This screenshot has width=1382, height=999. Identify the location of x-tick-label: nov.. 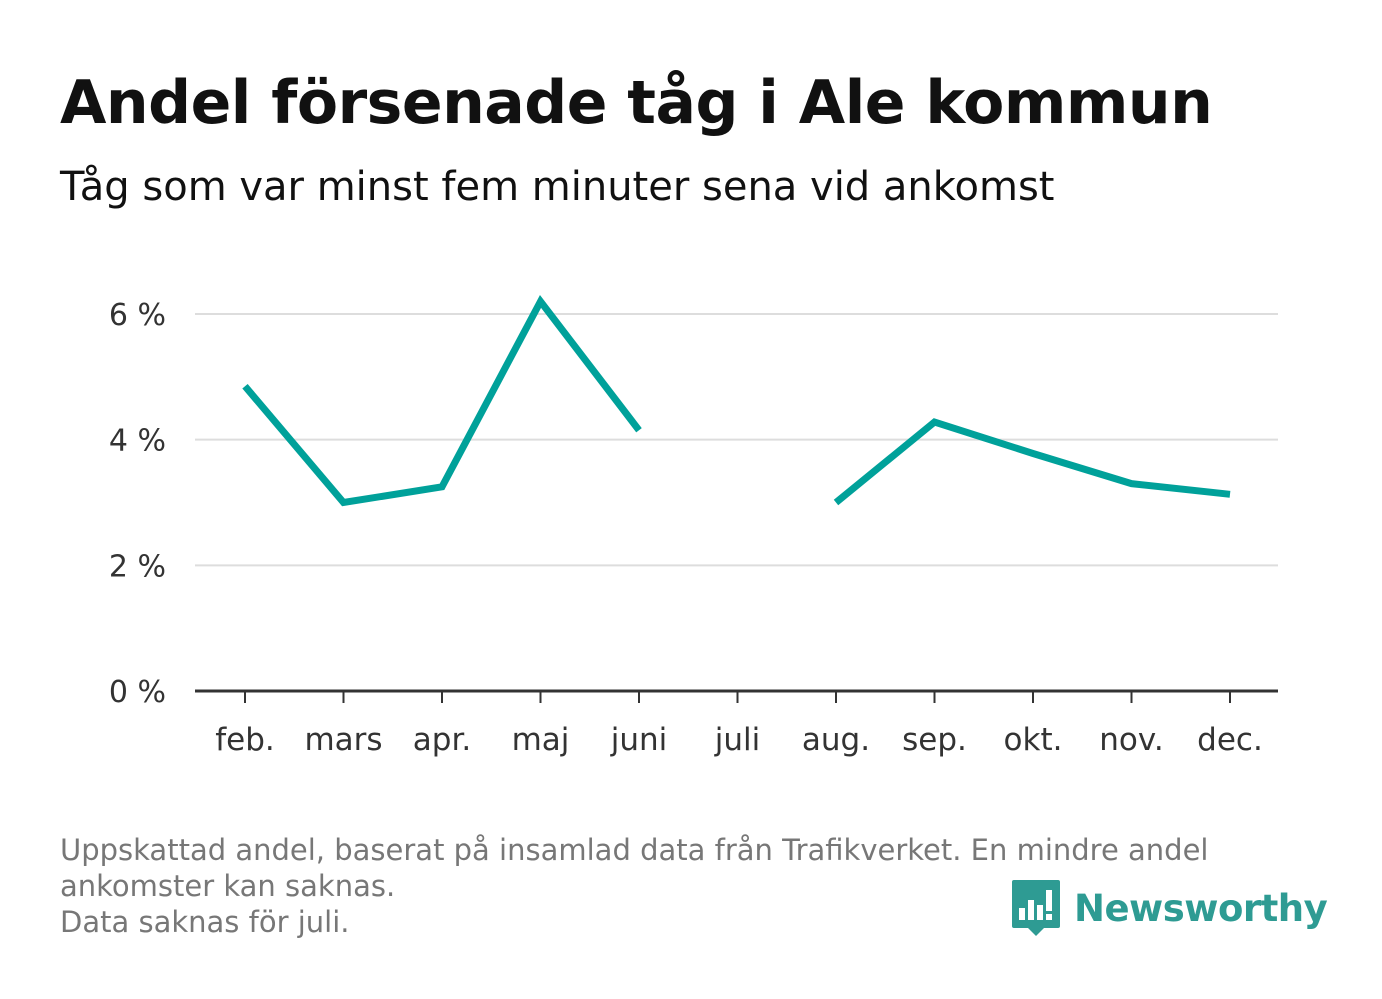
(1131, 740).